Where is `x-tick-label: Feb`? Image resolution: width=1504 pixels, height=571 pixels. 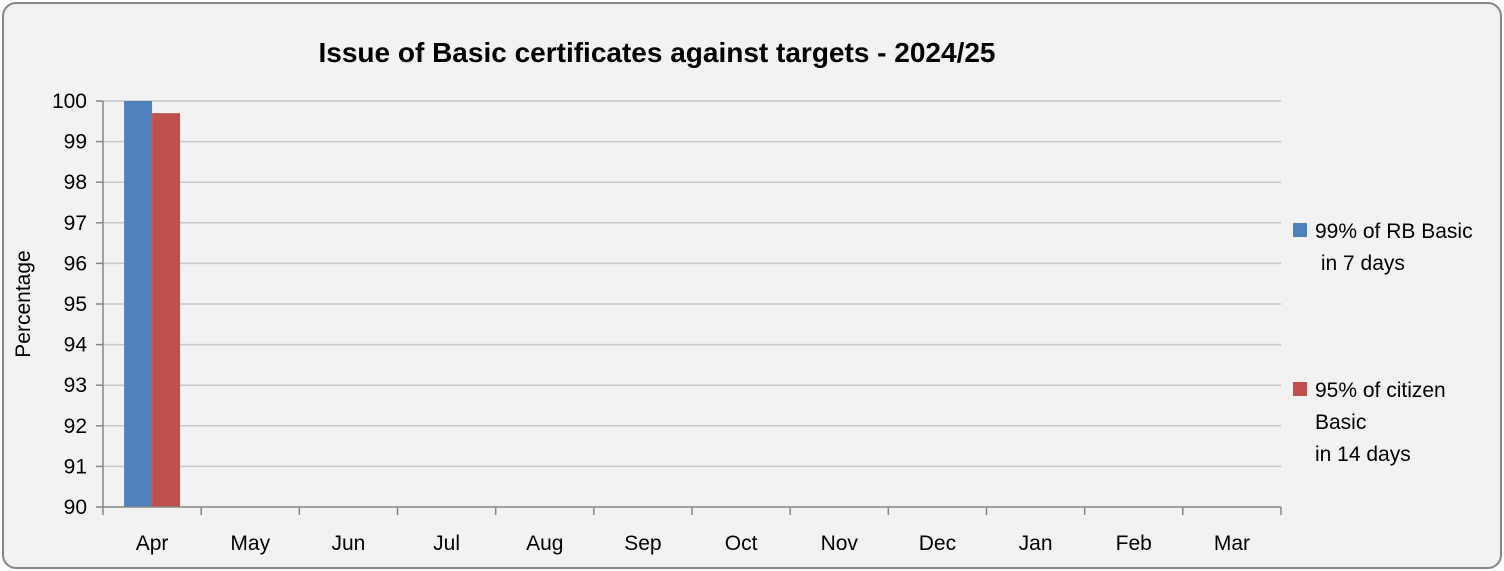 x-tick-label: Feb is located at coordinates (1134, 543).